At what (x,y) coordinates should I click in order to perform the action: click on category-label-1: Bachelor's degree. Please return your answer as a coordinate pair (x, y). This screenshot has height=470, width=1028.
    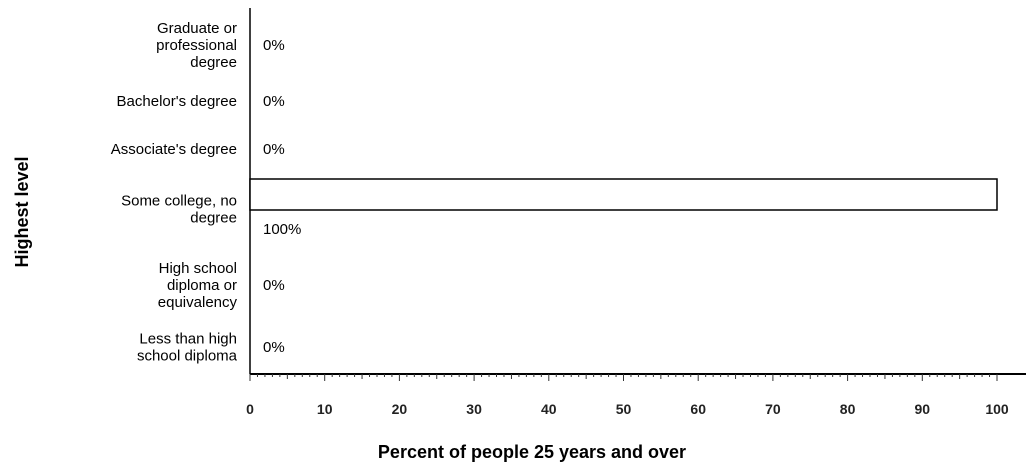
    Looking at the image, I should click on (177, 101).